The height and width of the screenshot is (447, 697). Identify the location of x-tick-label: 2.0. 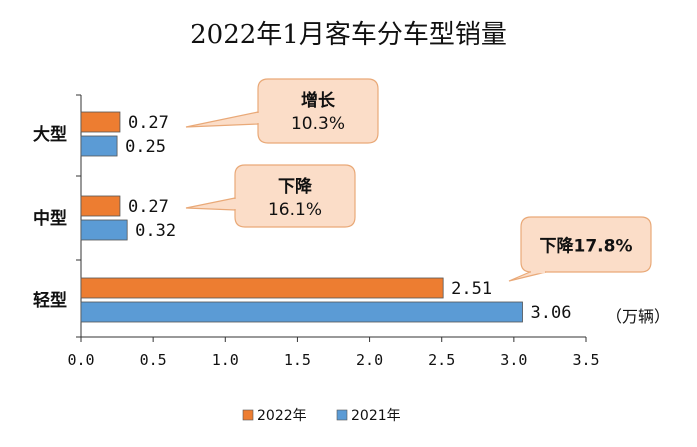
(369, 360).